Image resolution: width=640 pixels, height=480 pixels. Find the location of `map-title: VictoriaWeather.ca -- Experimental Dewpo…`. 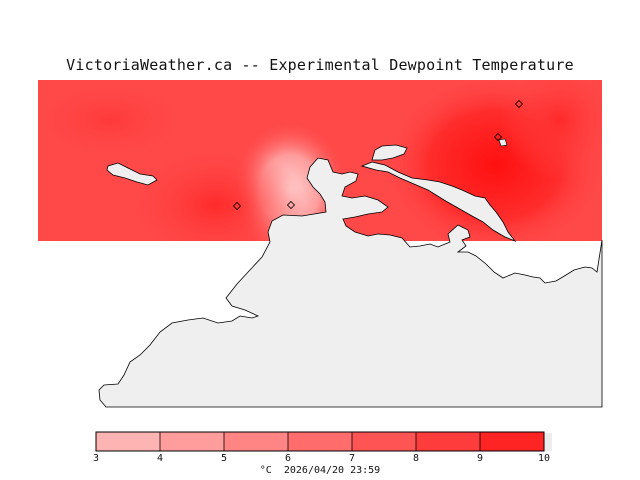

map-title: VictoriaWeather.ca -- Experimental Dewpo… is located at coordinates (320, 65).